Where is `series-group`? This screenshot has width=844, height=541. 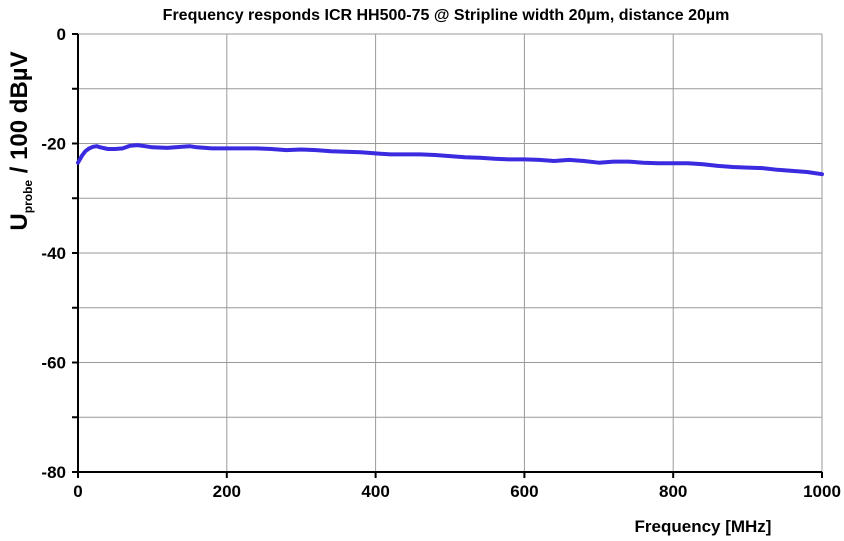
series-group is located at coordinates (450, 160).